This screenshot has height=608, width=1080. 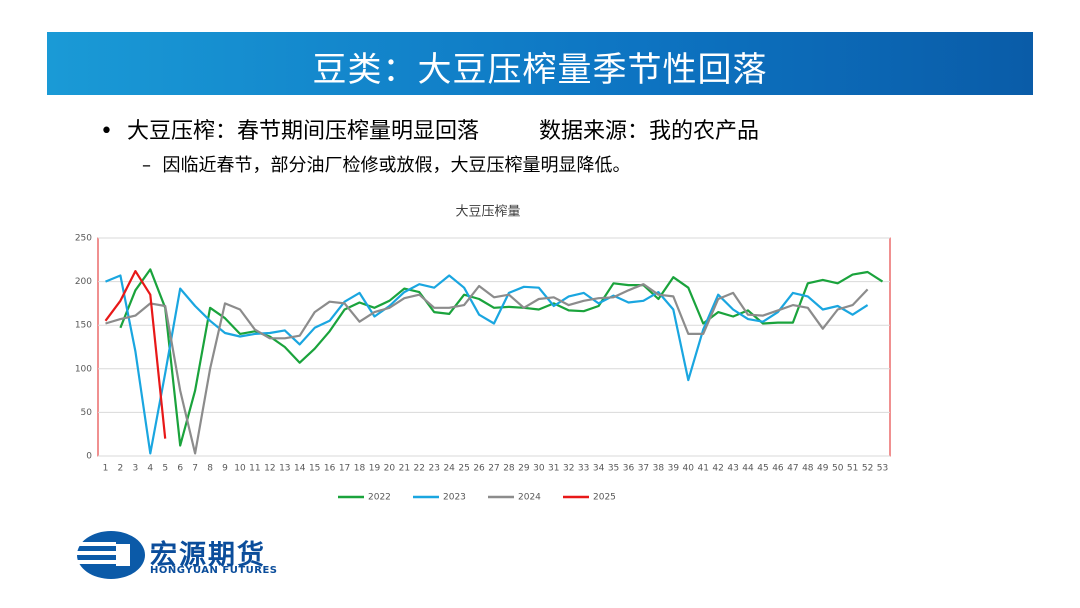 What do you see at coordinates (83, 282) in the screenshot?
I see `y-tick-label: 200` at bounding box center [83, 282].